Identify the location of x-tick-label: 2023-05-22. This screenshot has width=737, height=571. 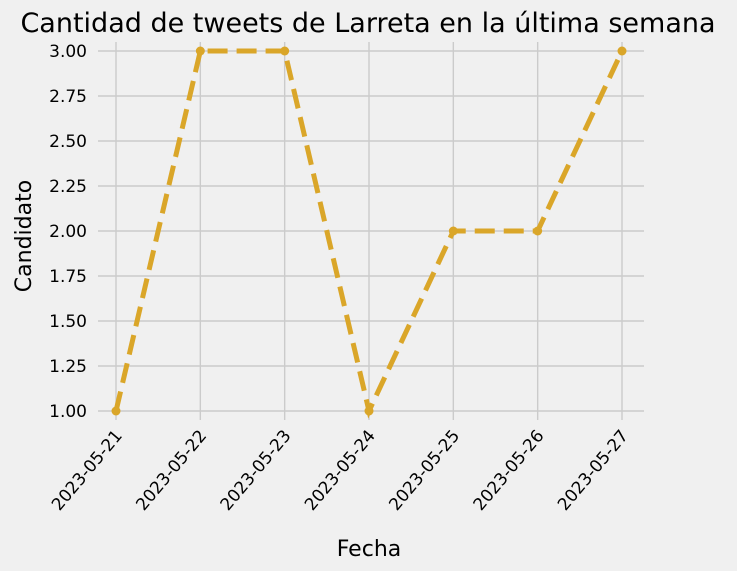
(171, 470).